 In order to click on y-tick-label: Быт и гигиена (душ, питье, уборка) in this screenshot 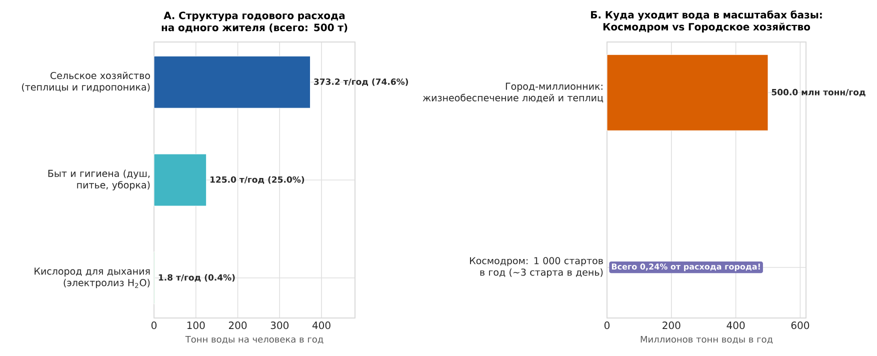, I will do `click(99, 180)`.